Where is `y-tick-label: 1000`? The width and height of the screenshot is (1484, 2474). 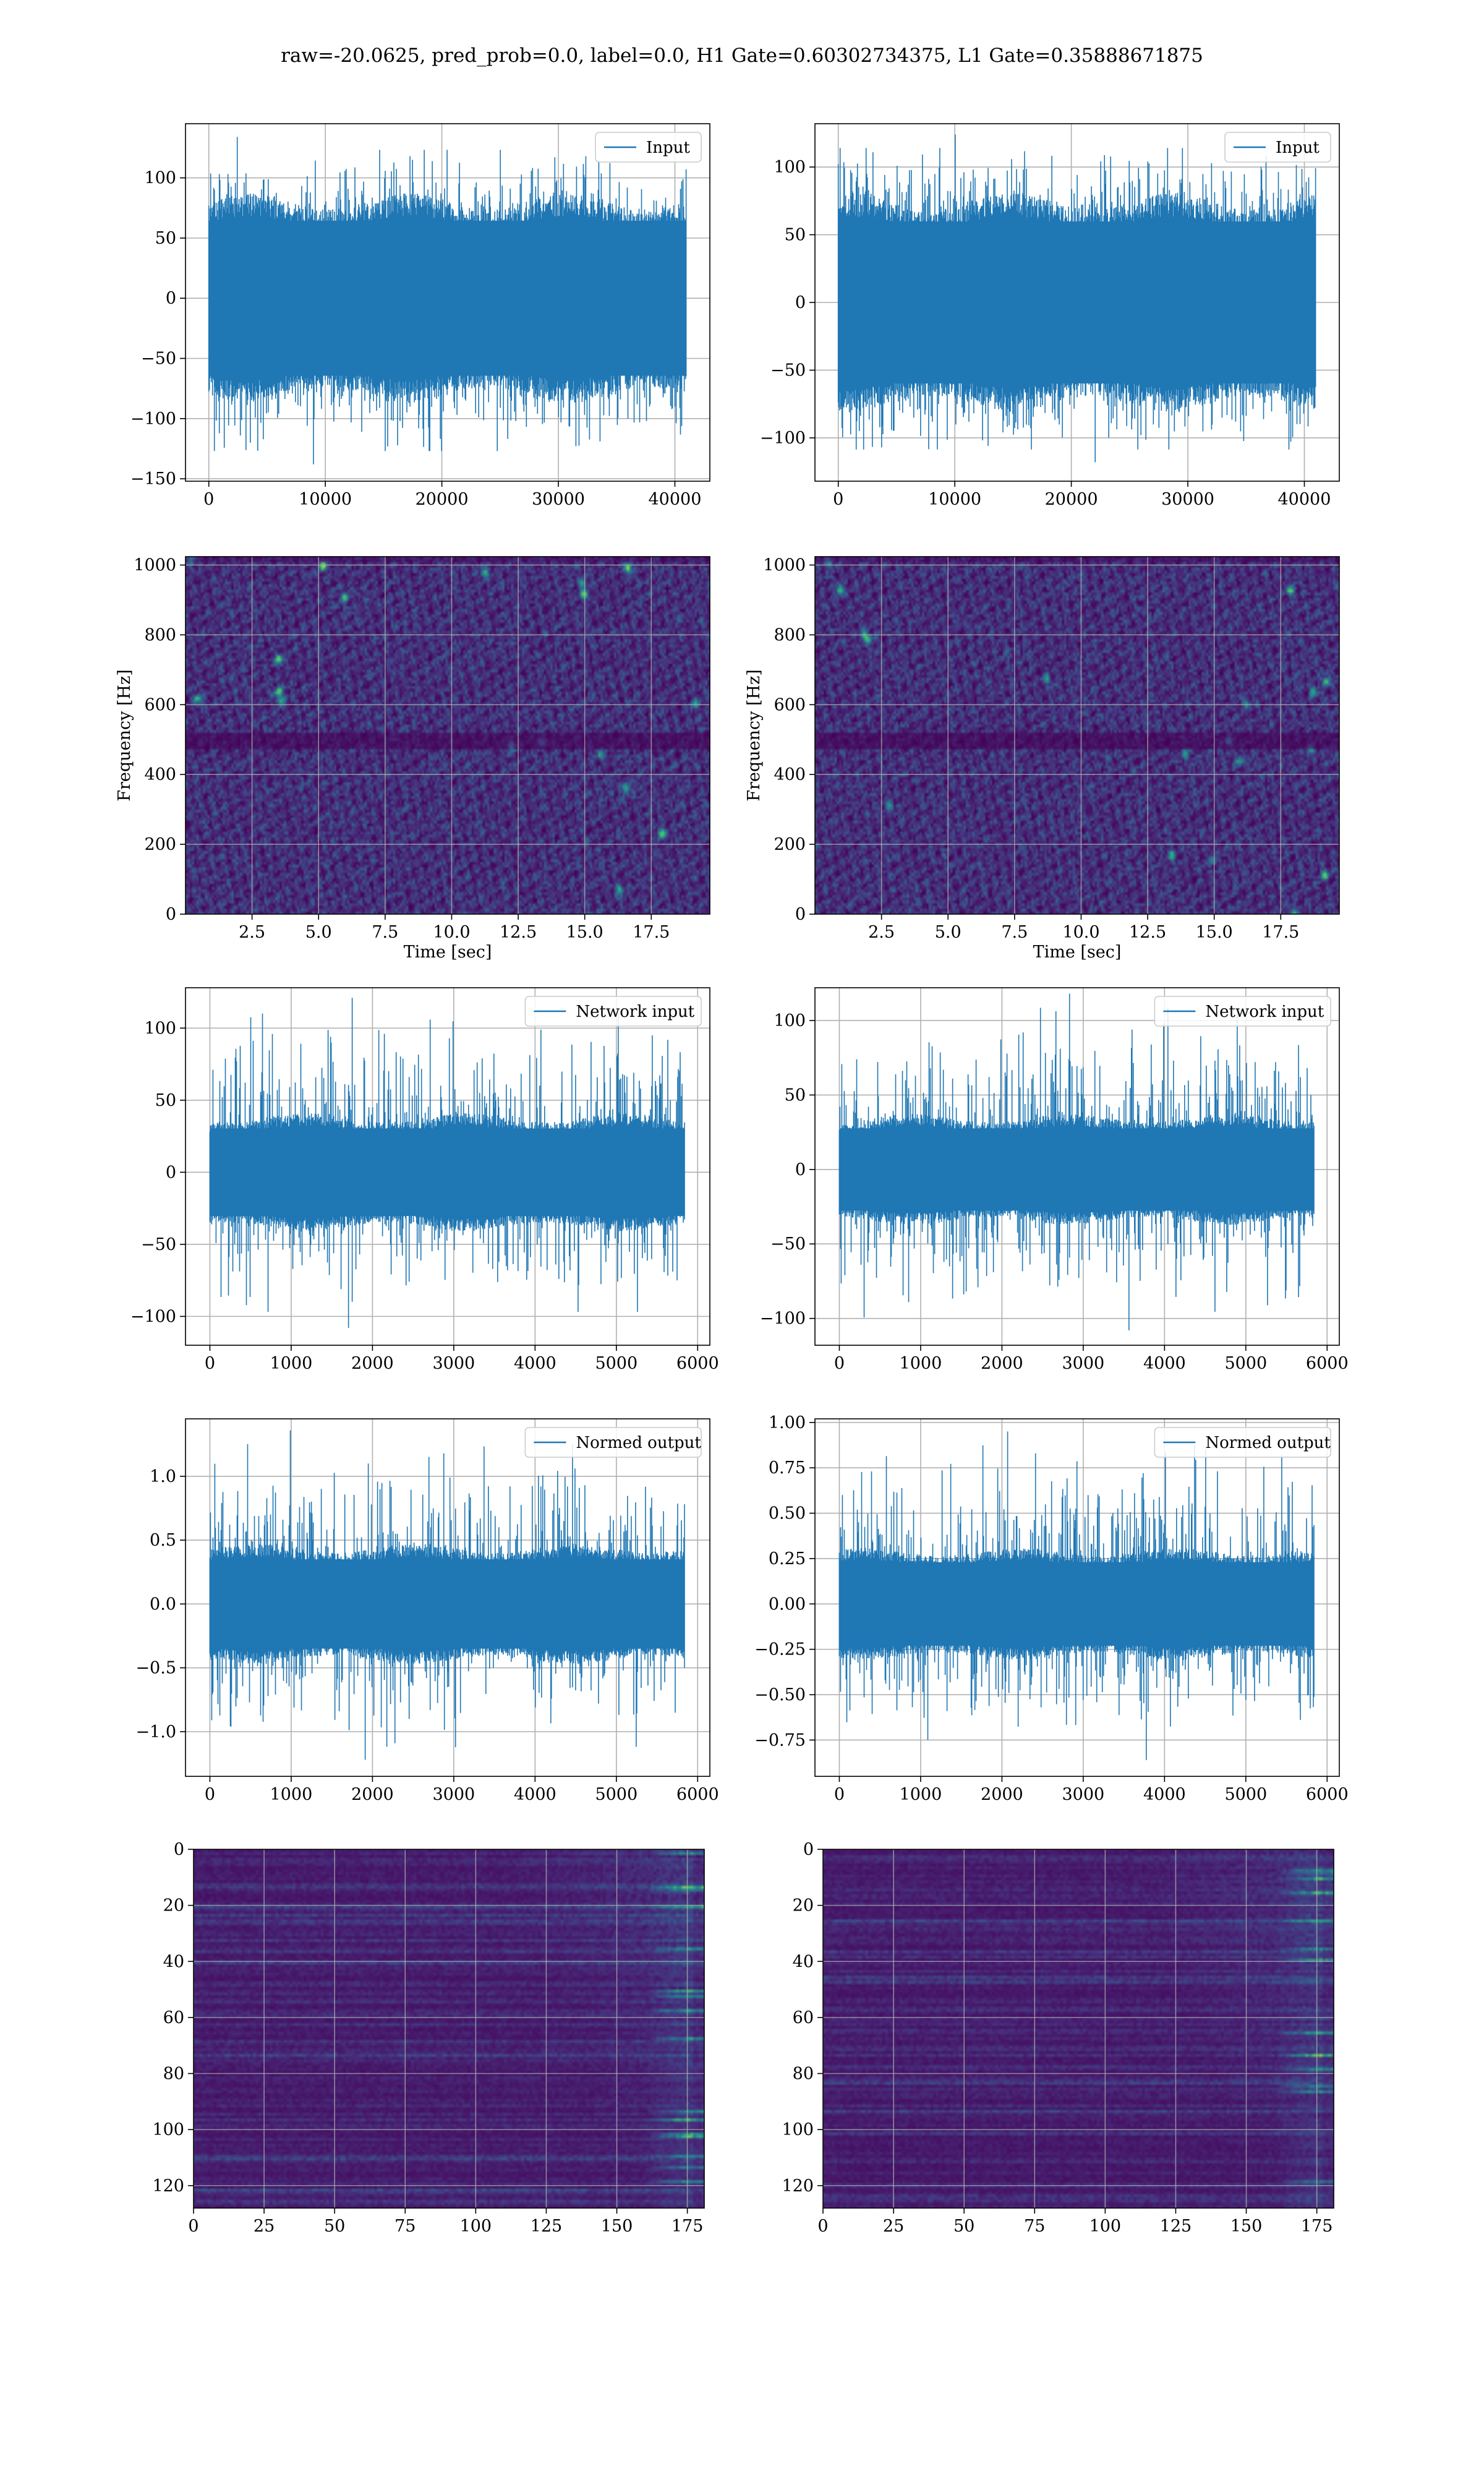 y-tick-label: 1000 is located at coordinates (155, 565).